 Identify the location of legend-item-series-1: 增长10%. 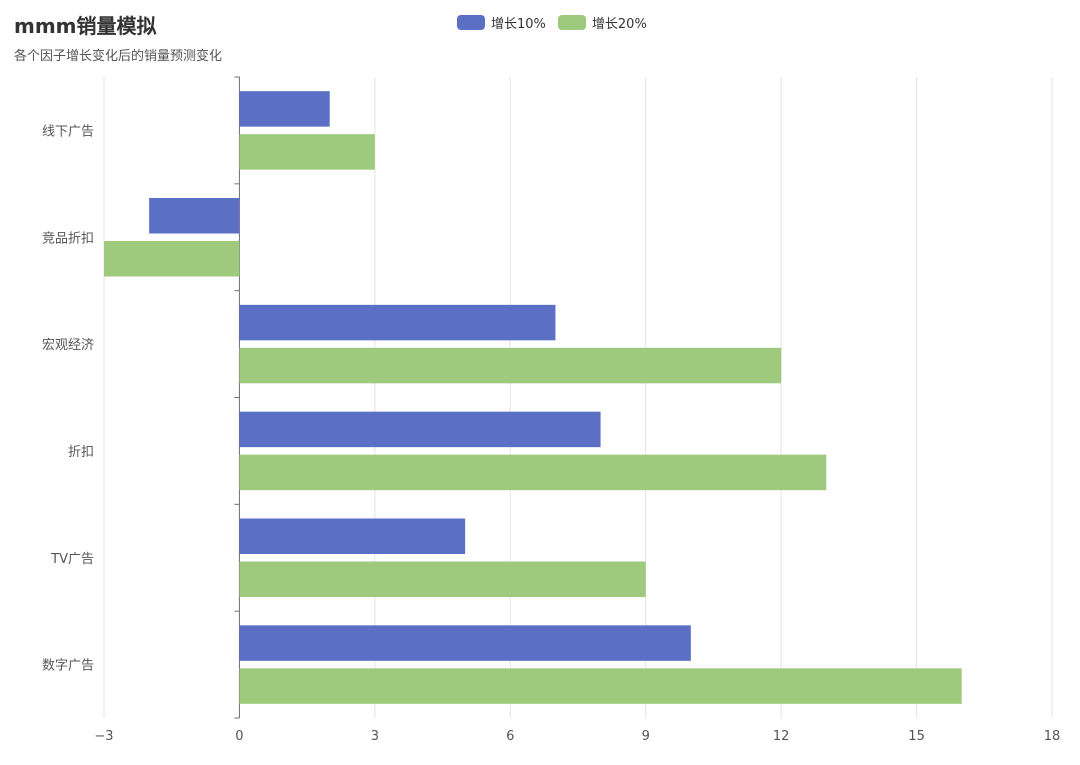
(501, 22).